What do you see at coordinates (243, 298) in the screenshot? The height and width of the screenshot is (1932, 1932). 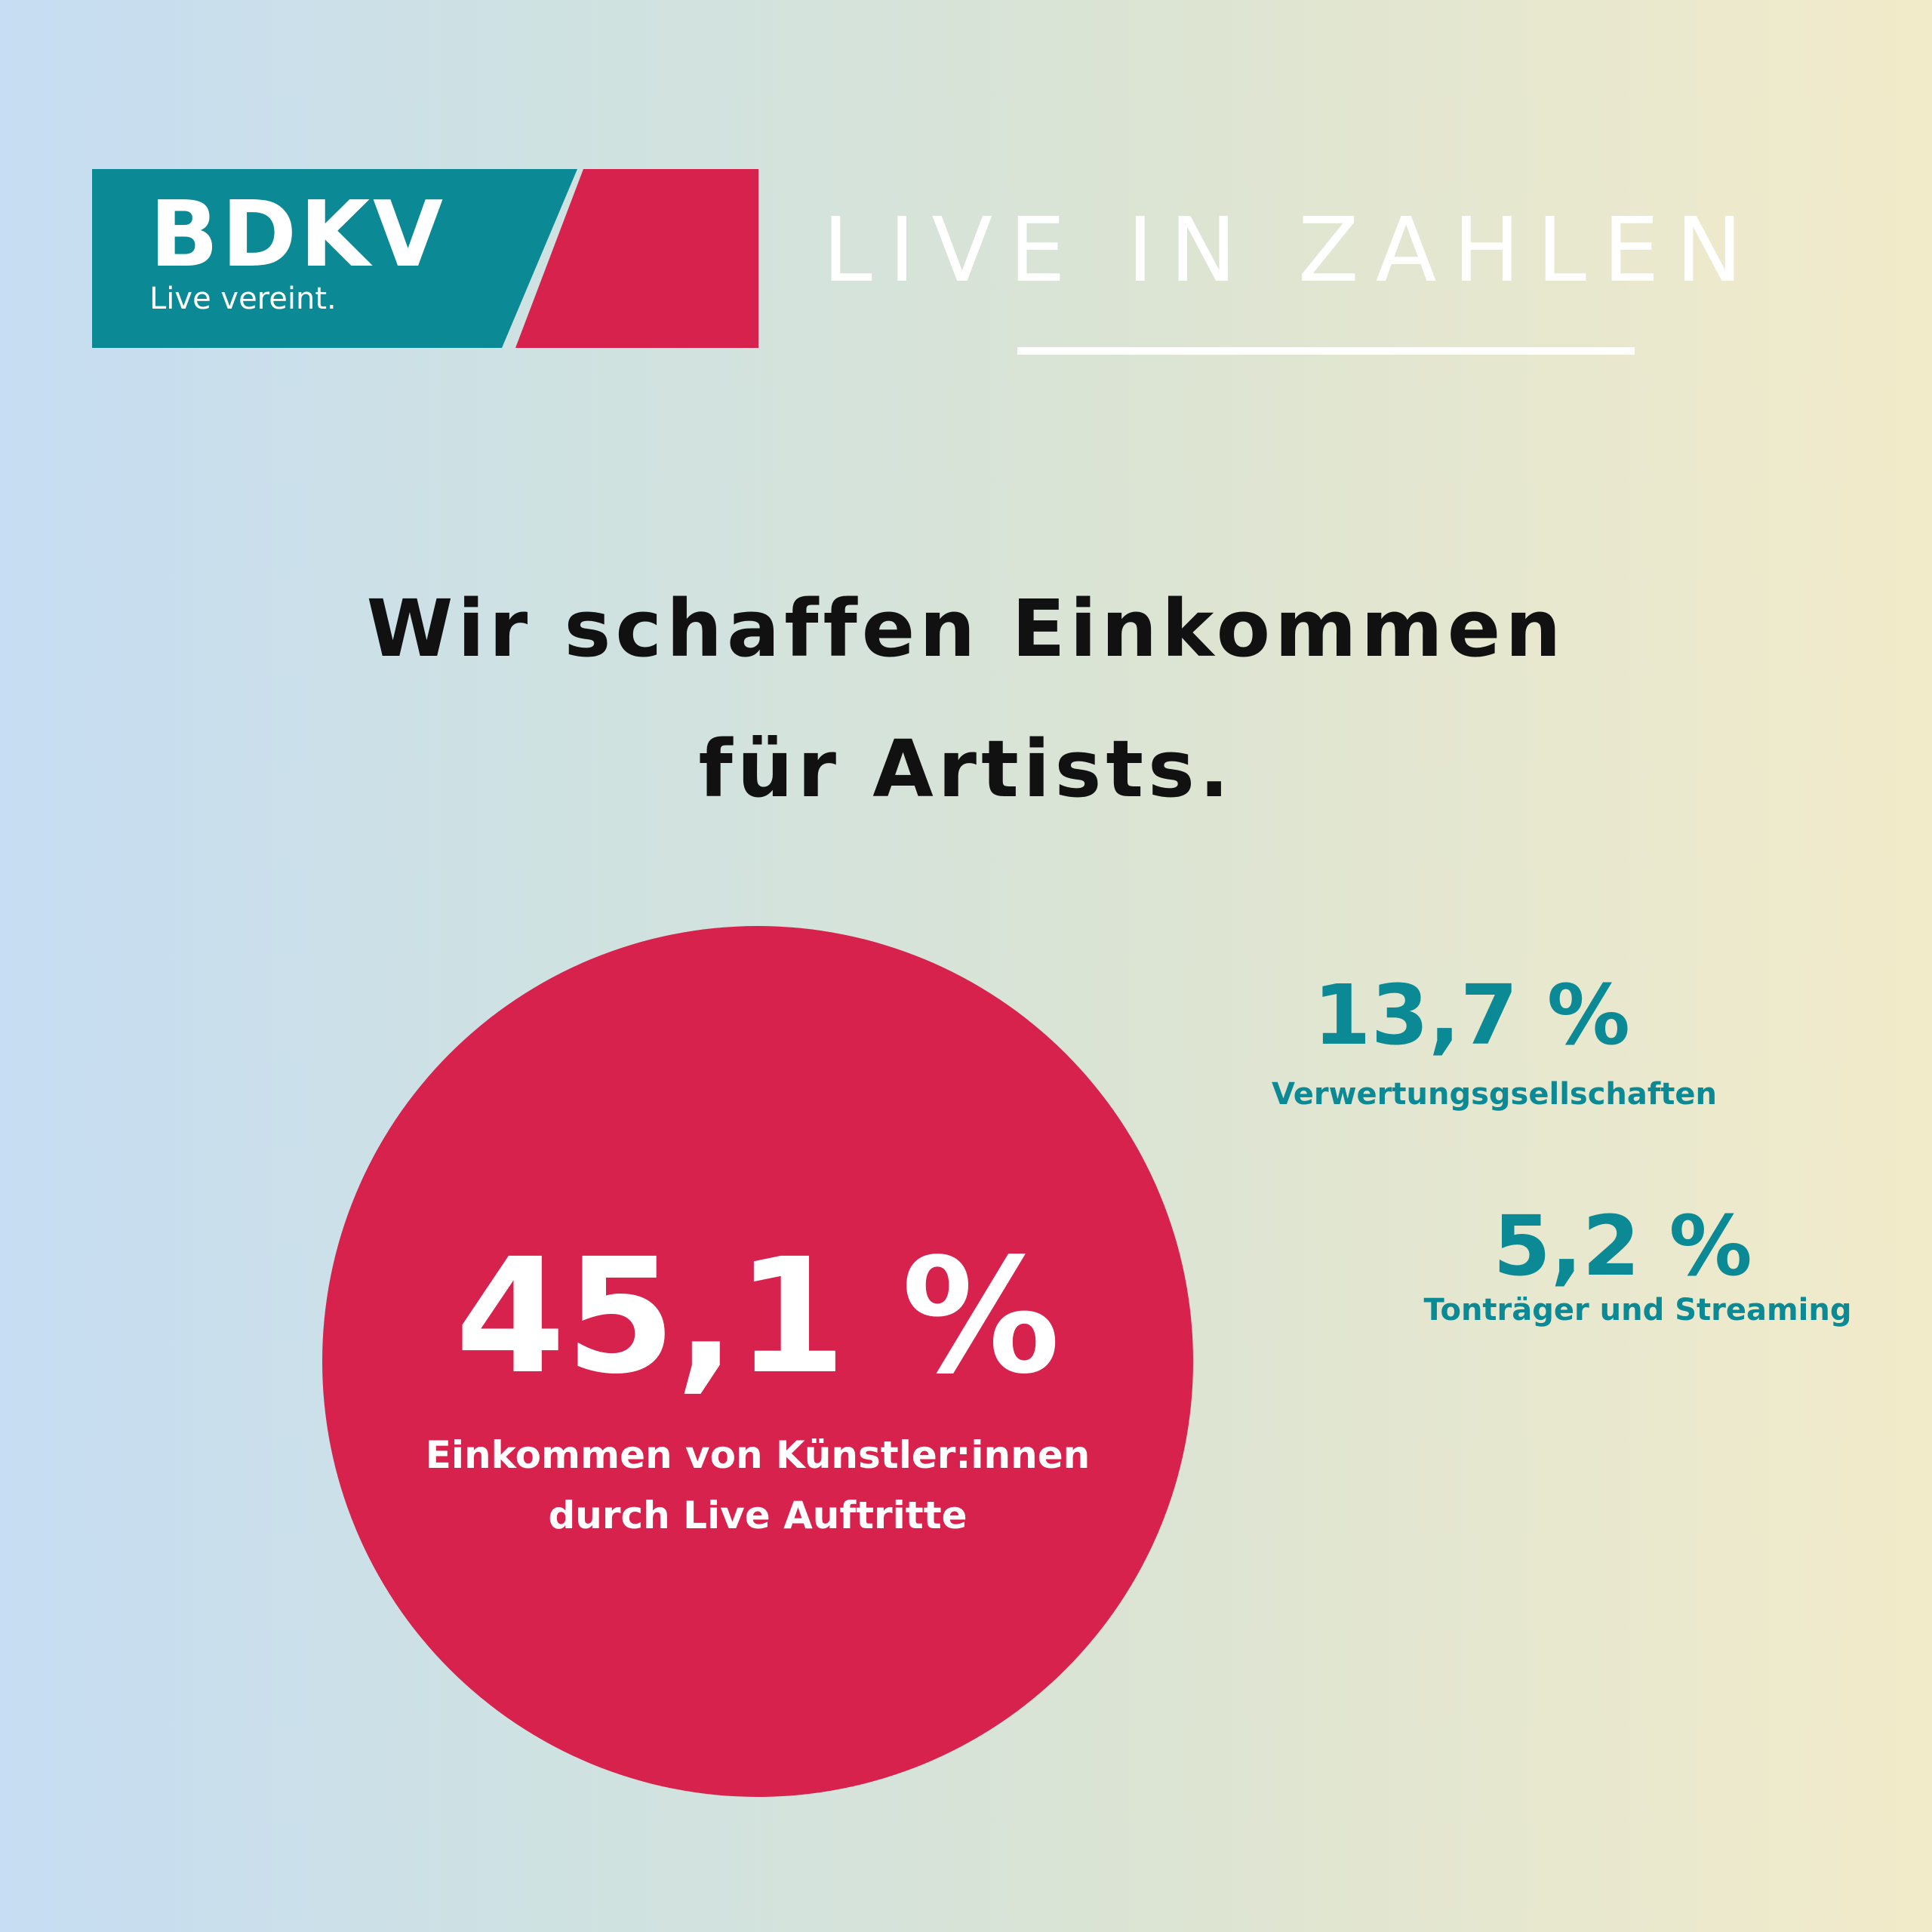 I see `logo-tagline: Live vereint.` at bounding box center [243, 298].